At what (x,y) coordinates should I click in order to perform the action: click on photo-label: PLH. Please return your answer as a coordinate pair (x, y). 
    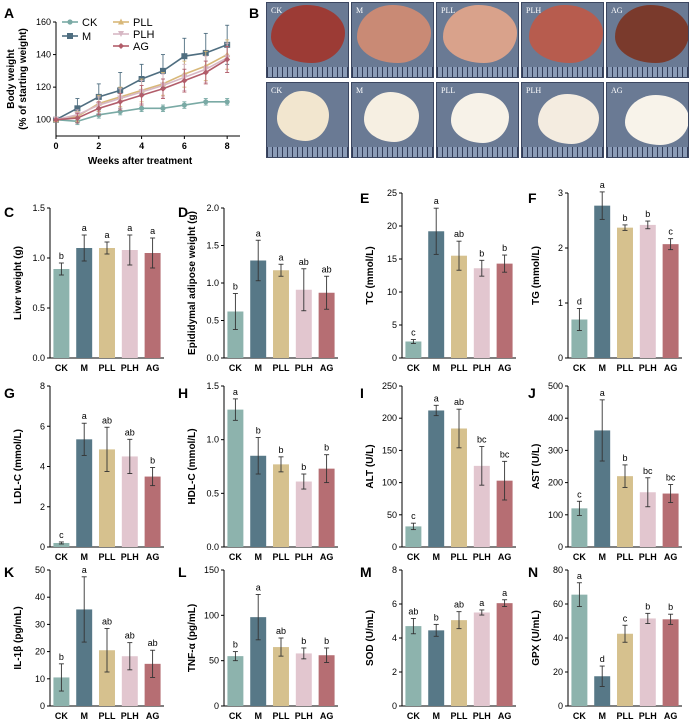
    Looking at the image, I should click on (534, 90).